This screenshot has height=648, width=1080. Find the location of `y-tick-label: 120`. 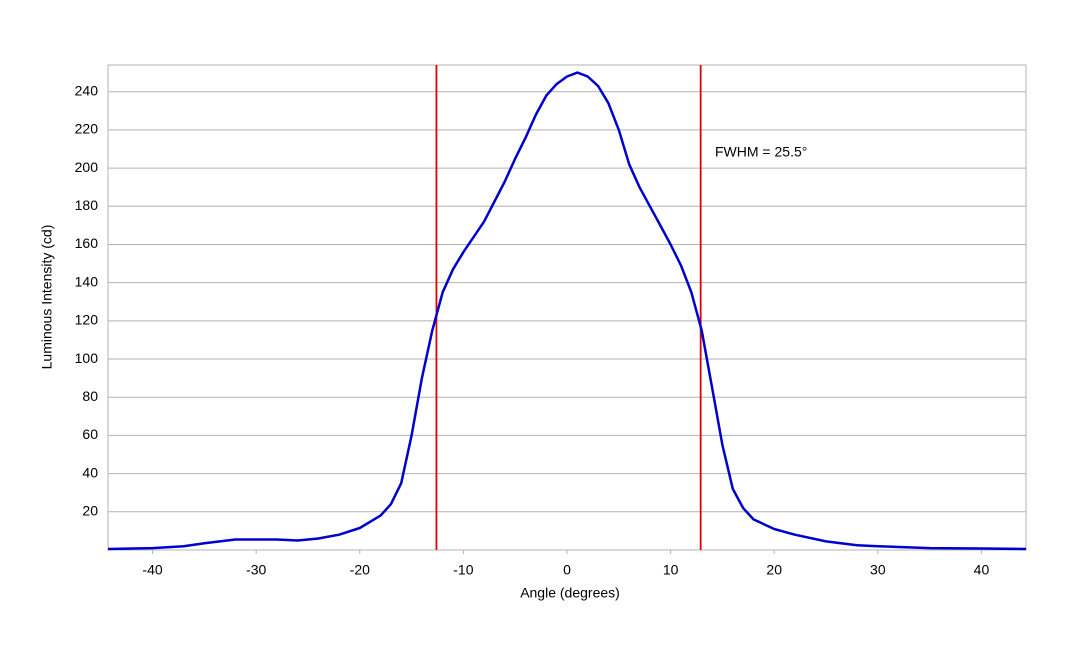

y-tick-label: 120 is located at coordinates (87, 320).